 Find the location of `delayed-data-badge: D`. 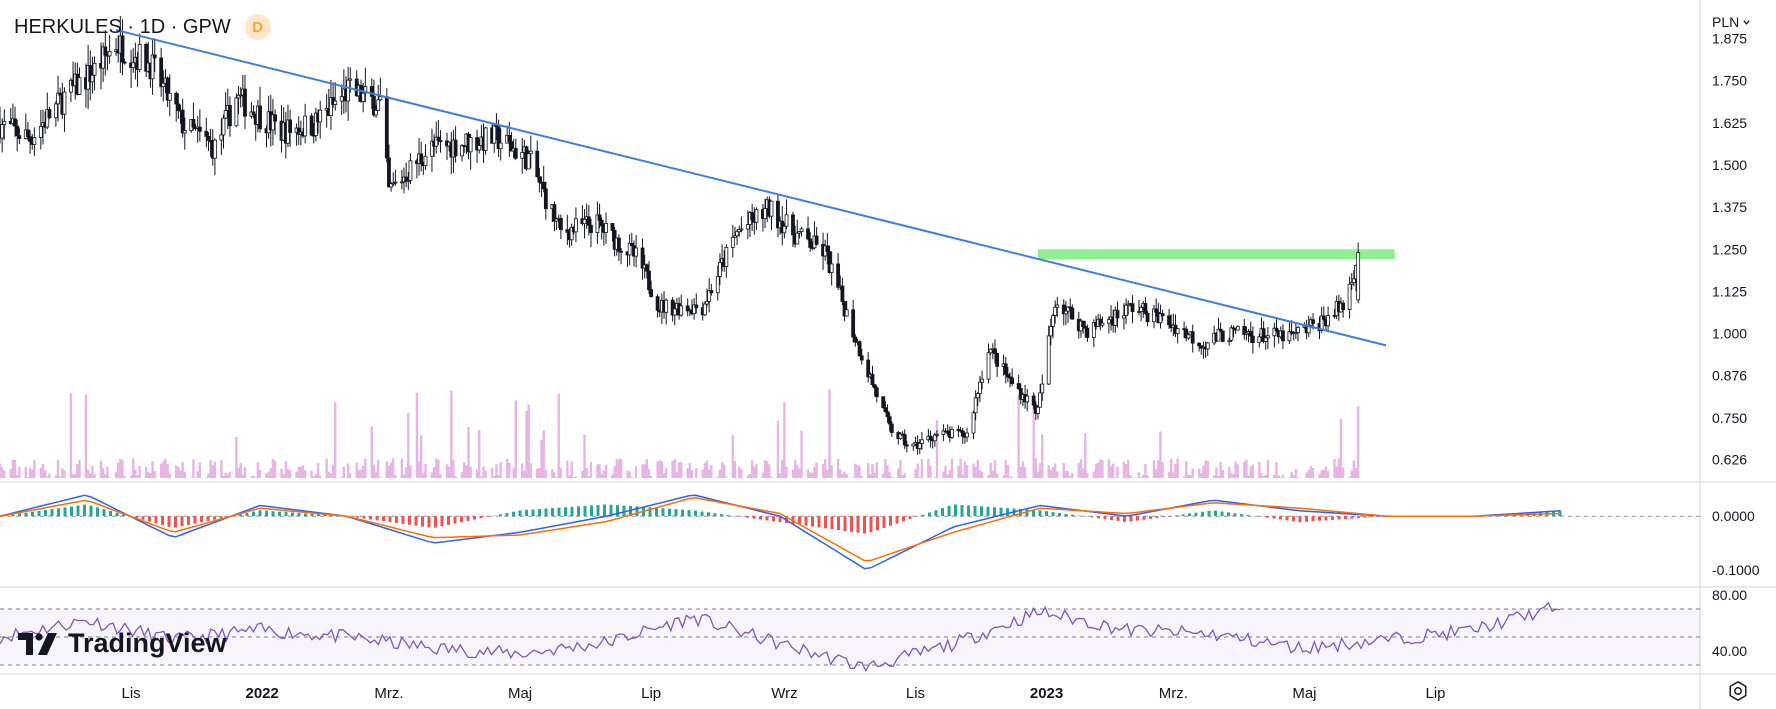

delayed-data-badge: D is located at coordinates (257, 27).